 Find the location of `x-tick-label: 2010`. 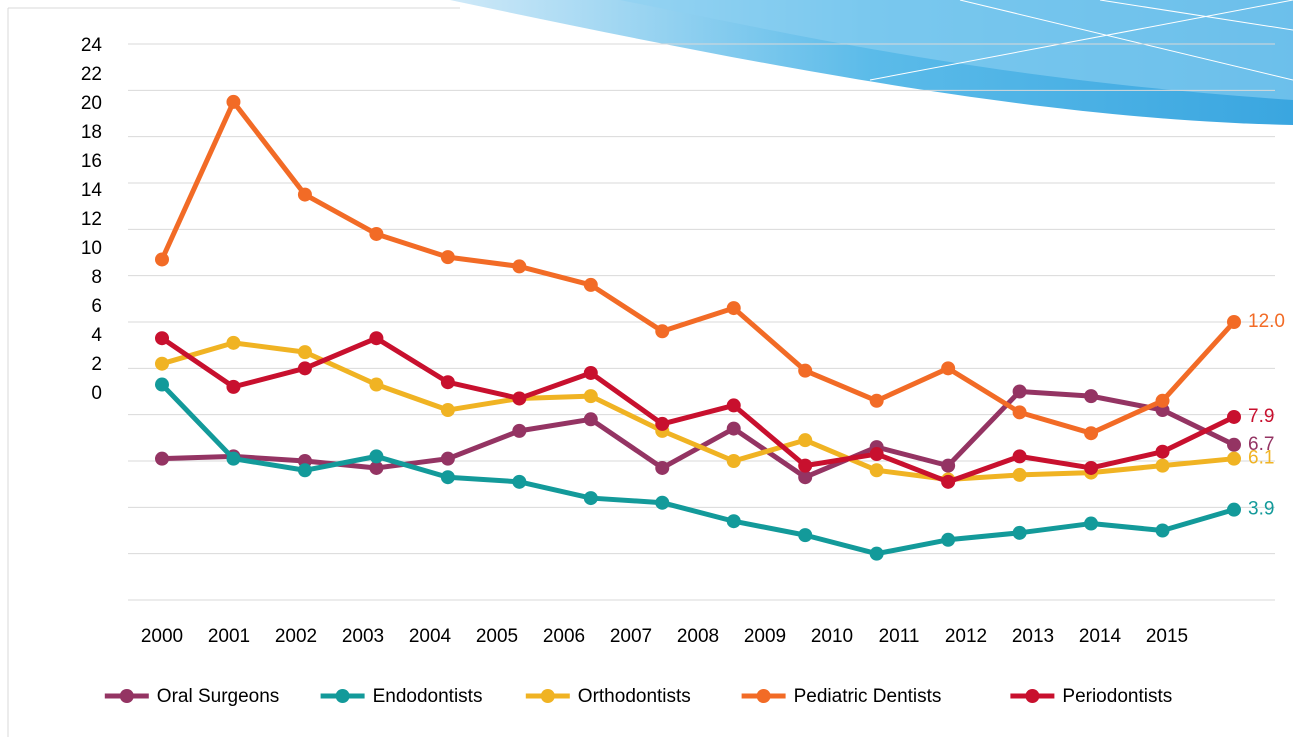

x-tick-label: 2010 is located at coordinates (832, 636).